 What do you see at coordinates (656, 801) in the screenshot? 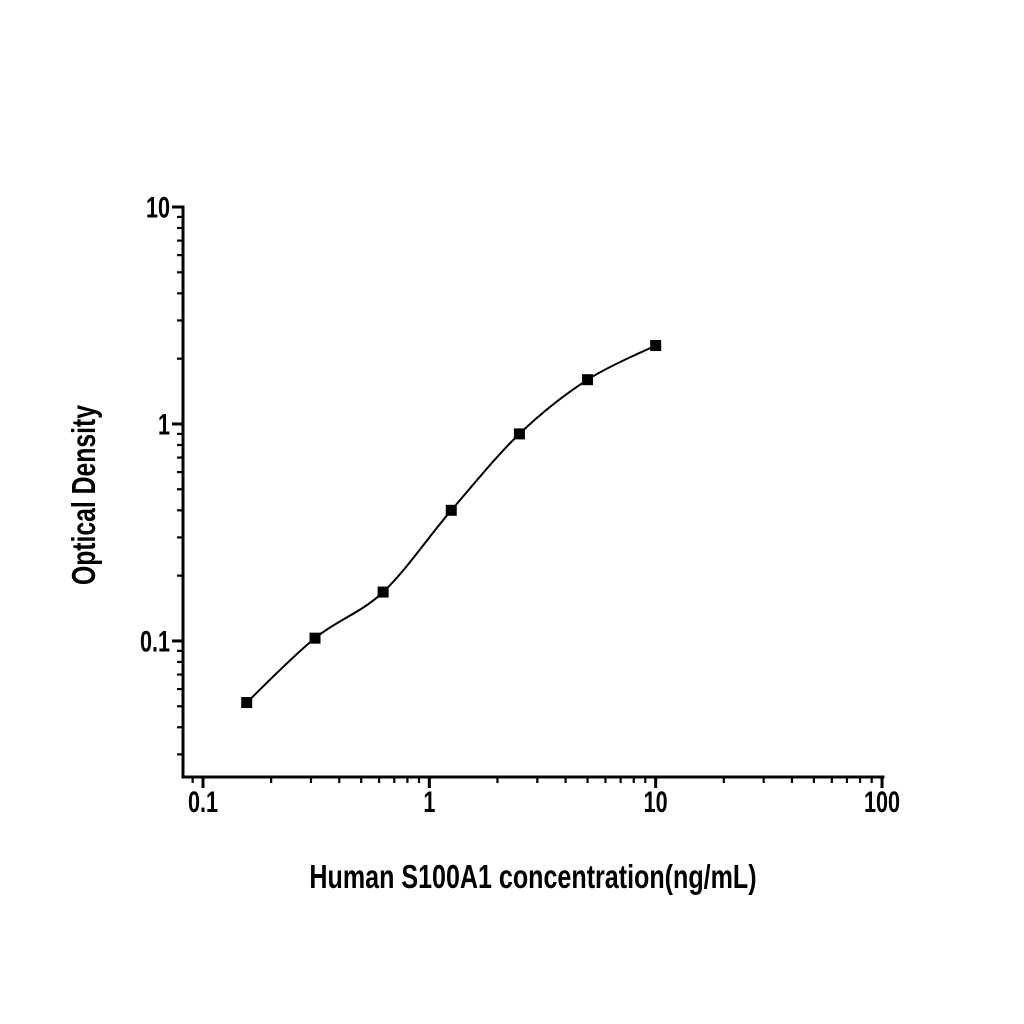
I see `x-axis-tick-label: 10` at bounding box center [656, 801].